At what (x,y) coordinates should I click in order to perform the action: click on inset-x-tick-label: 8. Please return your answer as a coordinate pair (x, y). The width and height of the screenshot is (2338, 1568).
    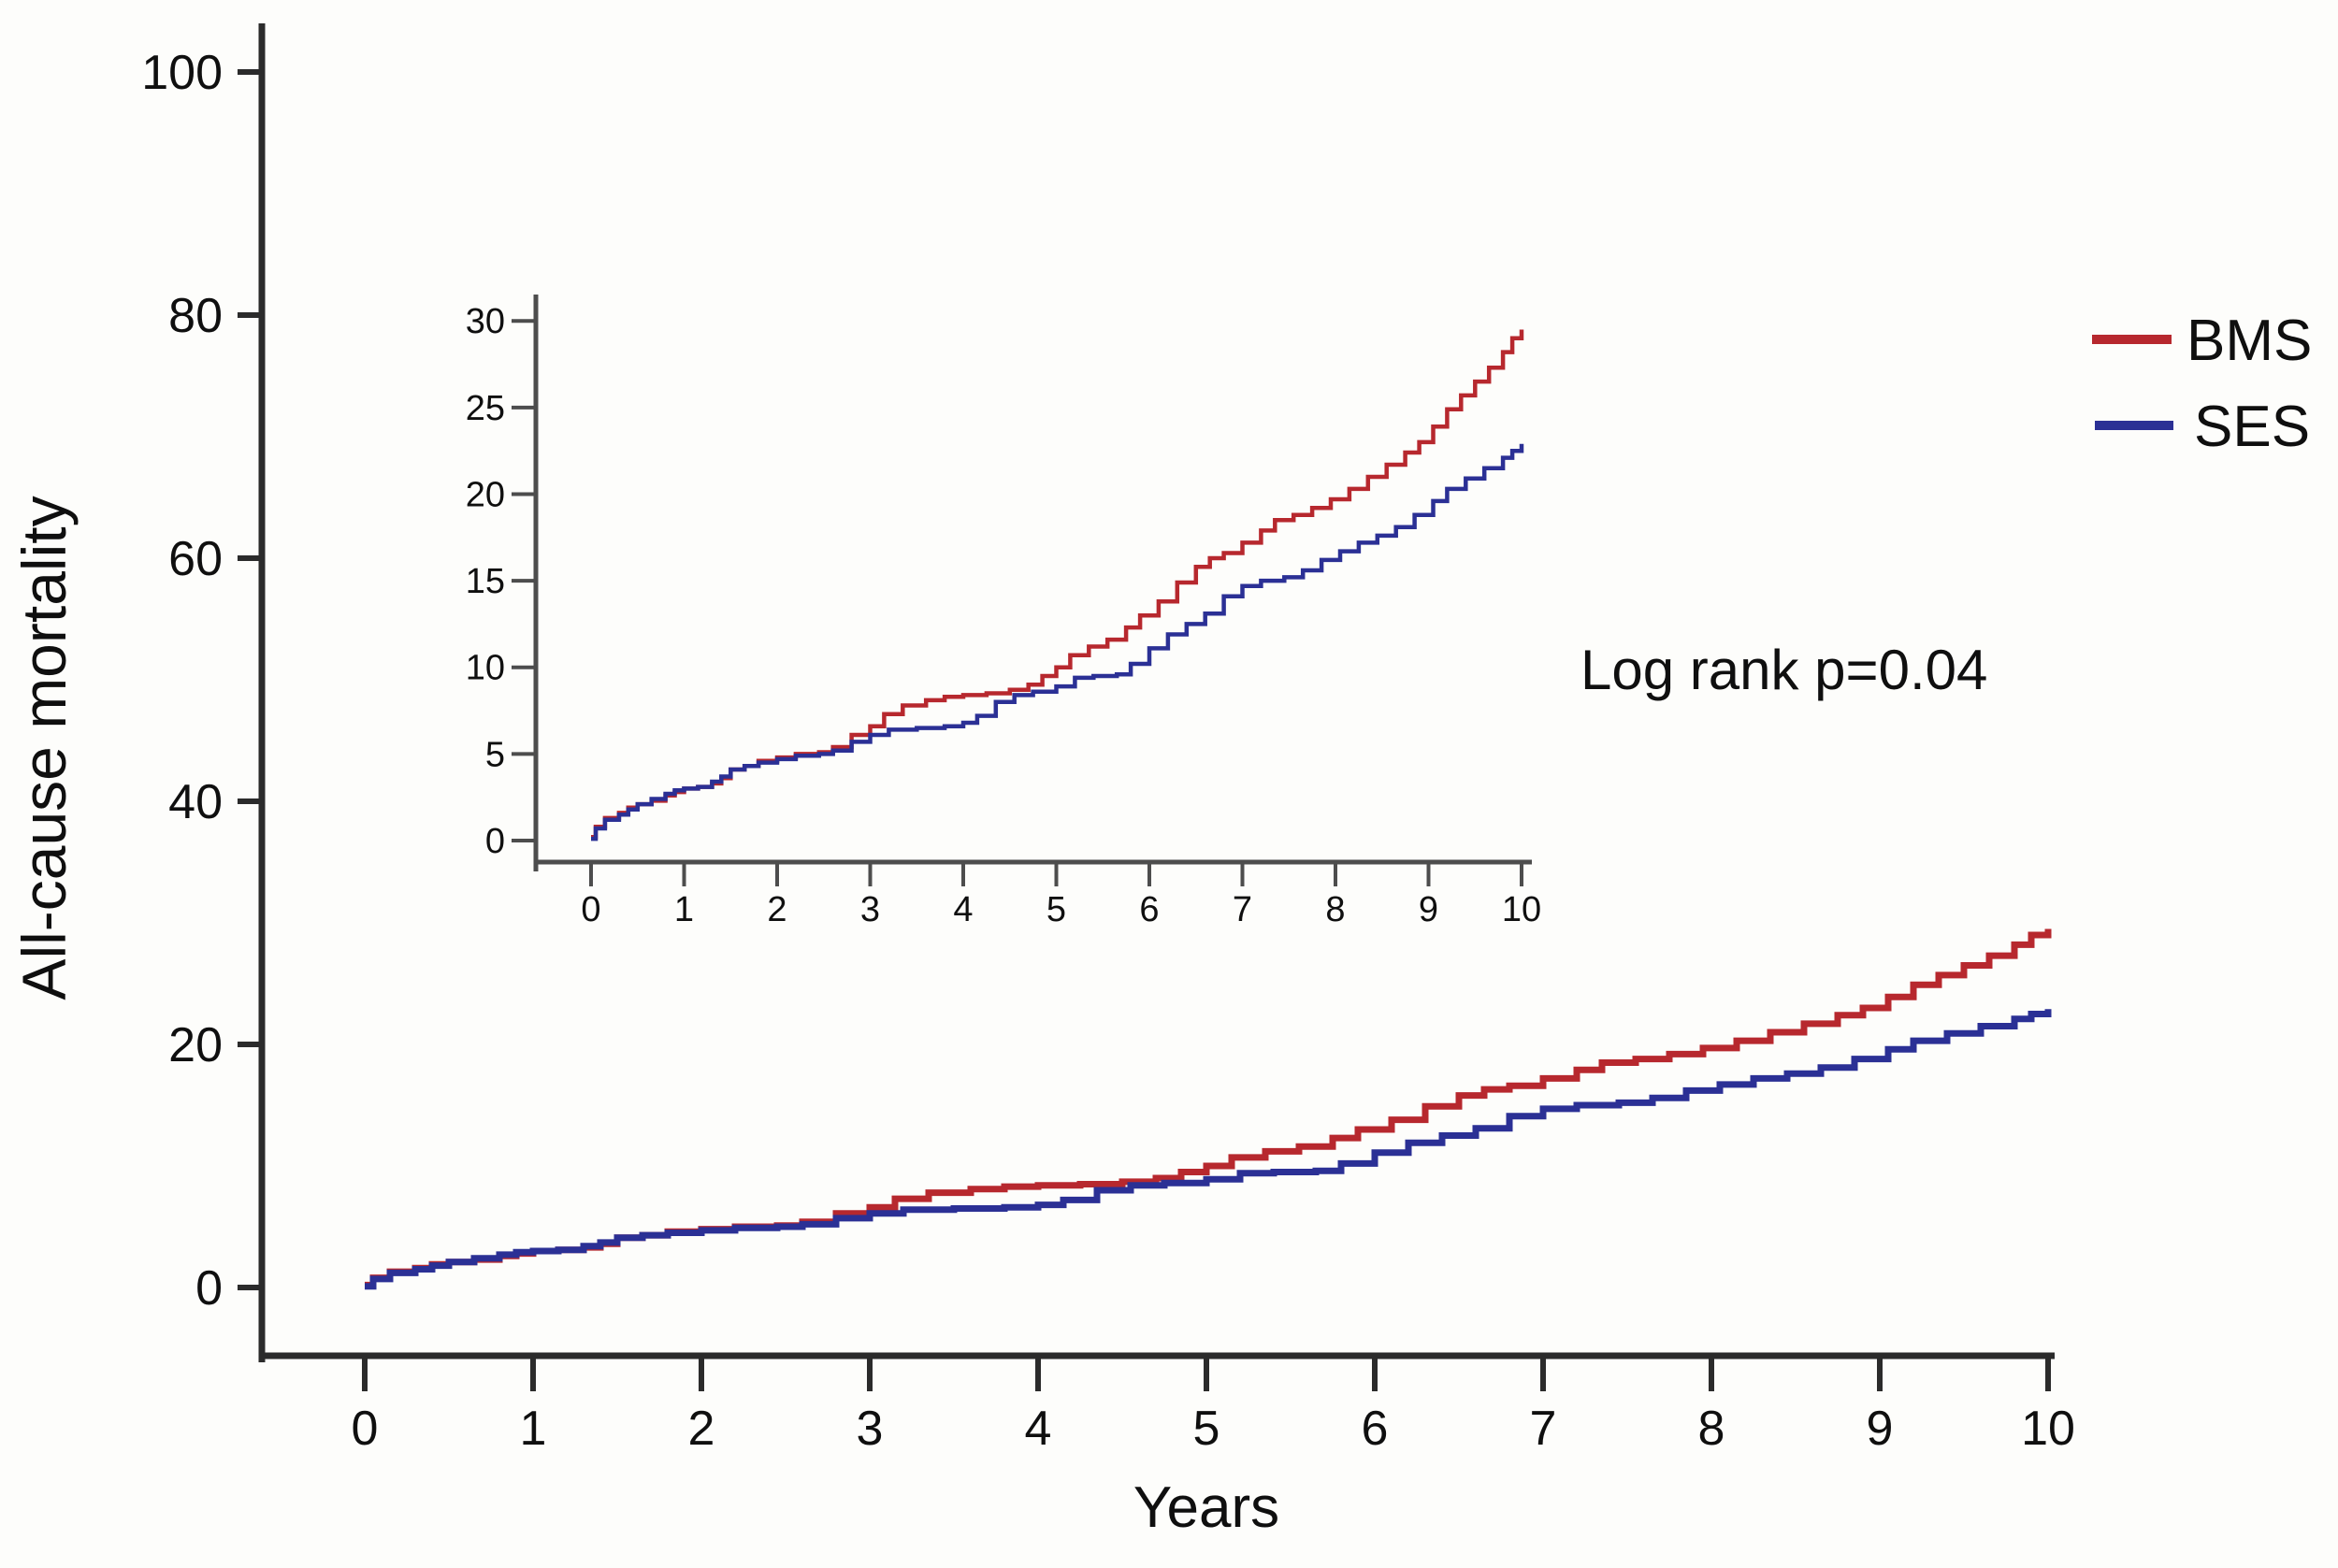
    Looking at the image, I should click on (1335, 909).